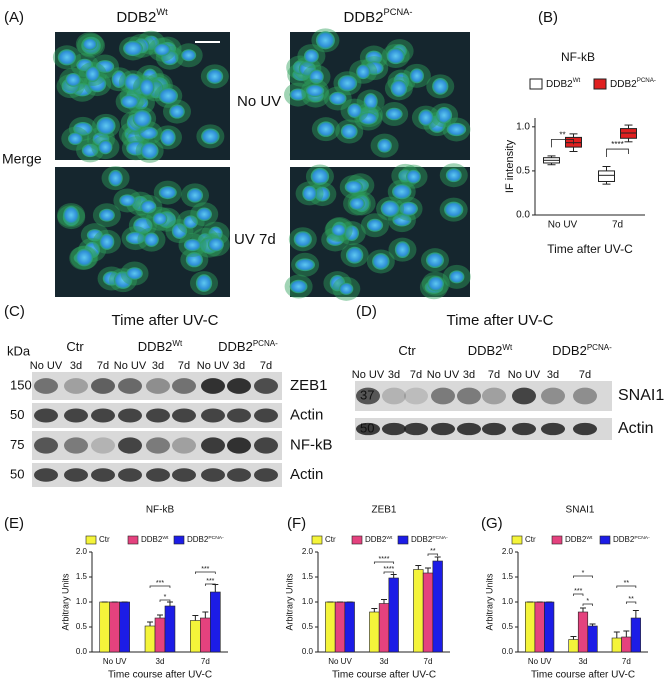 This screenshot has width=669, height=685. What do you see at coordinates (308, 626) in the screenshot?
I see `y-tick-label: 0.5` at bounding box center [308, 626].